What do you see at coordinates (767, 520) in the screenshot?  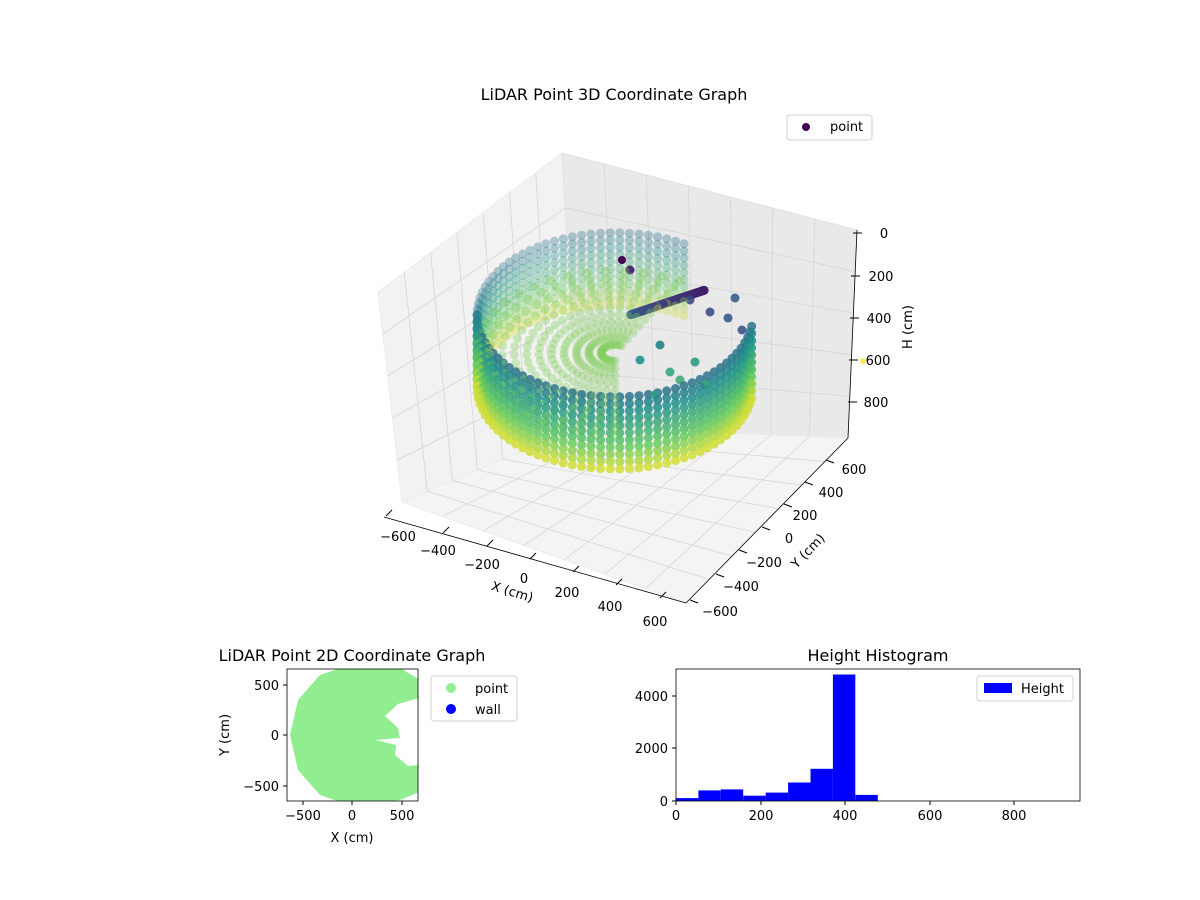 I see `y-axis-line` at bounding box center [767, 520].